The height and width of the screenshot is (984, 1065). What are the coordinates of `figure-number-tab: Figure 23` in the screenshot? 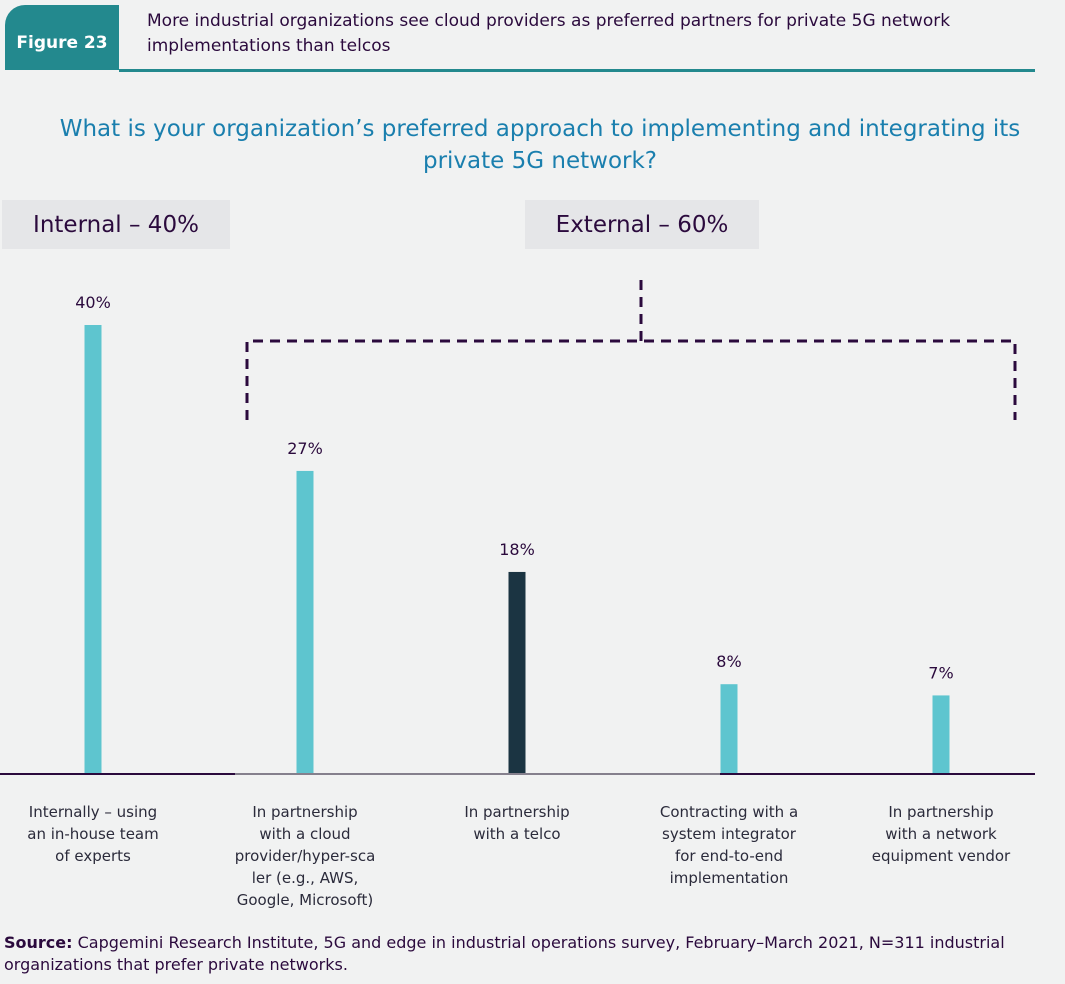 It's located at (62, 37).